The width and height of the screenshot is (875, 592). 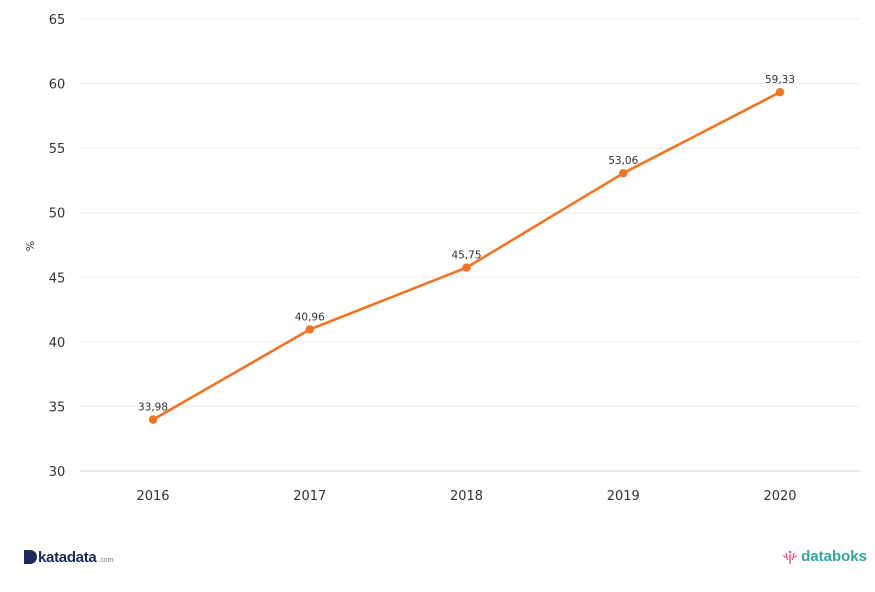 What do you see at coordinates (57, 407) in the screenshot?
I see `y-tick-label: 35` at bounding box center [57, 407].